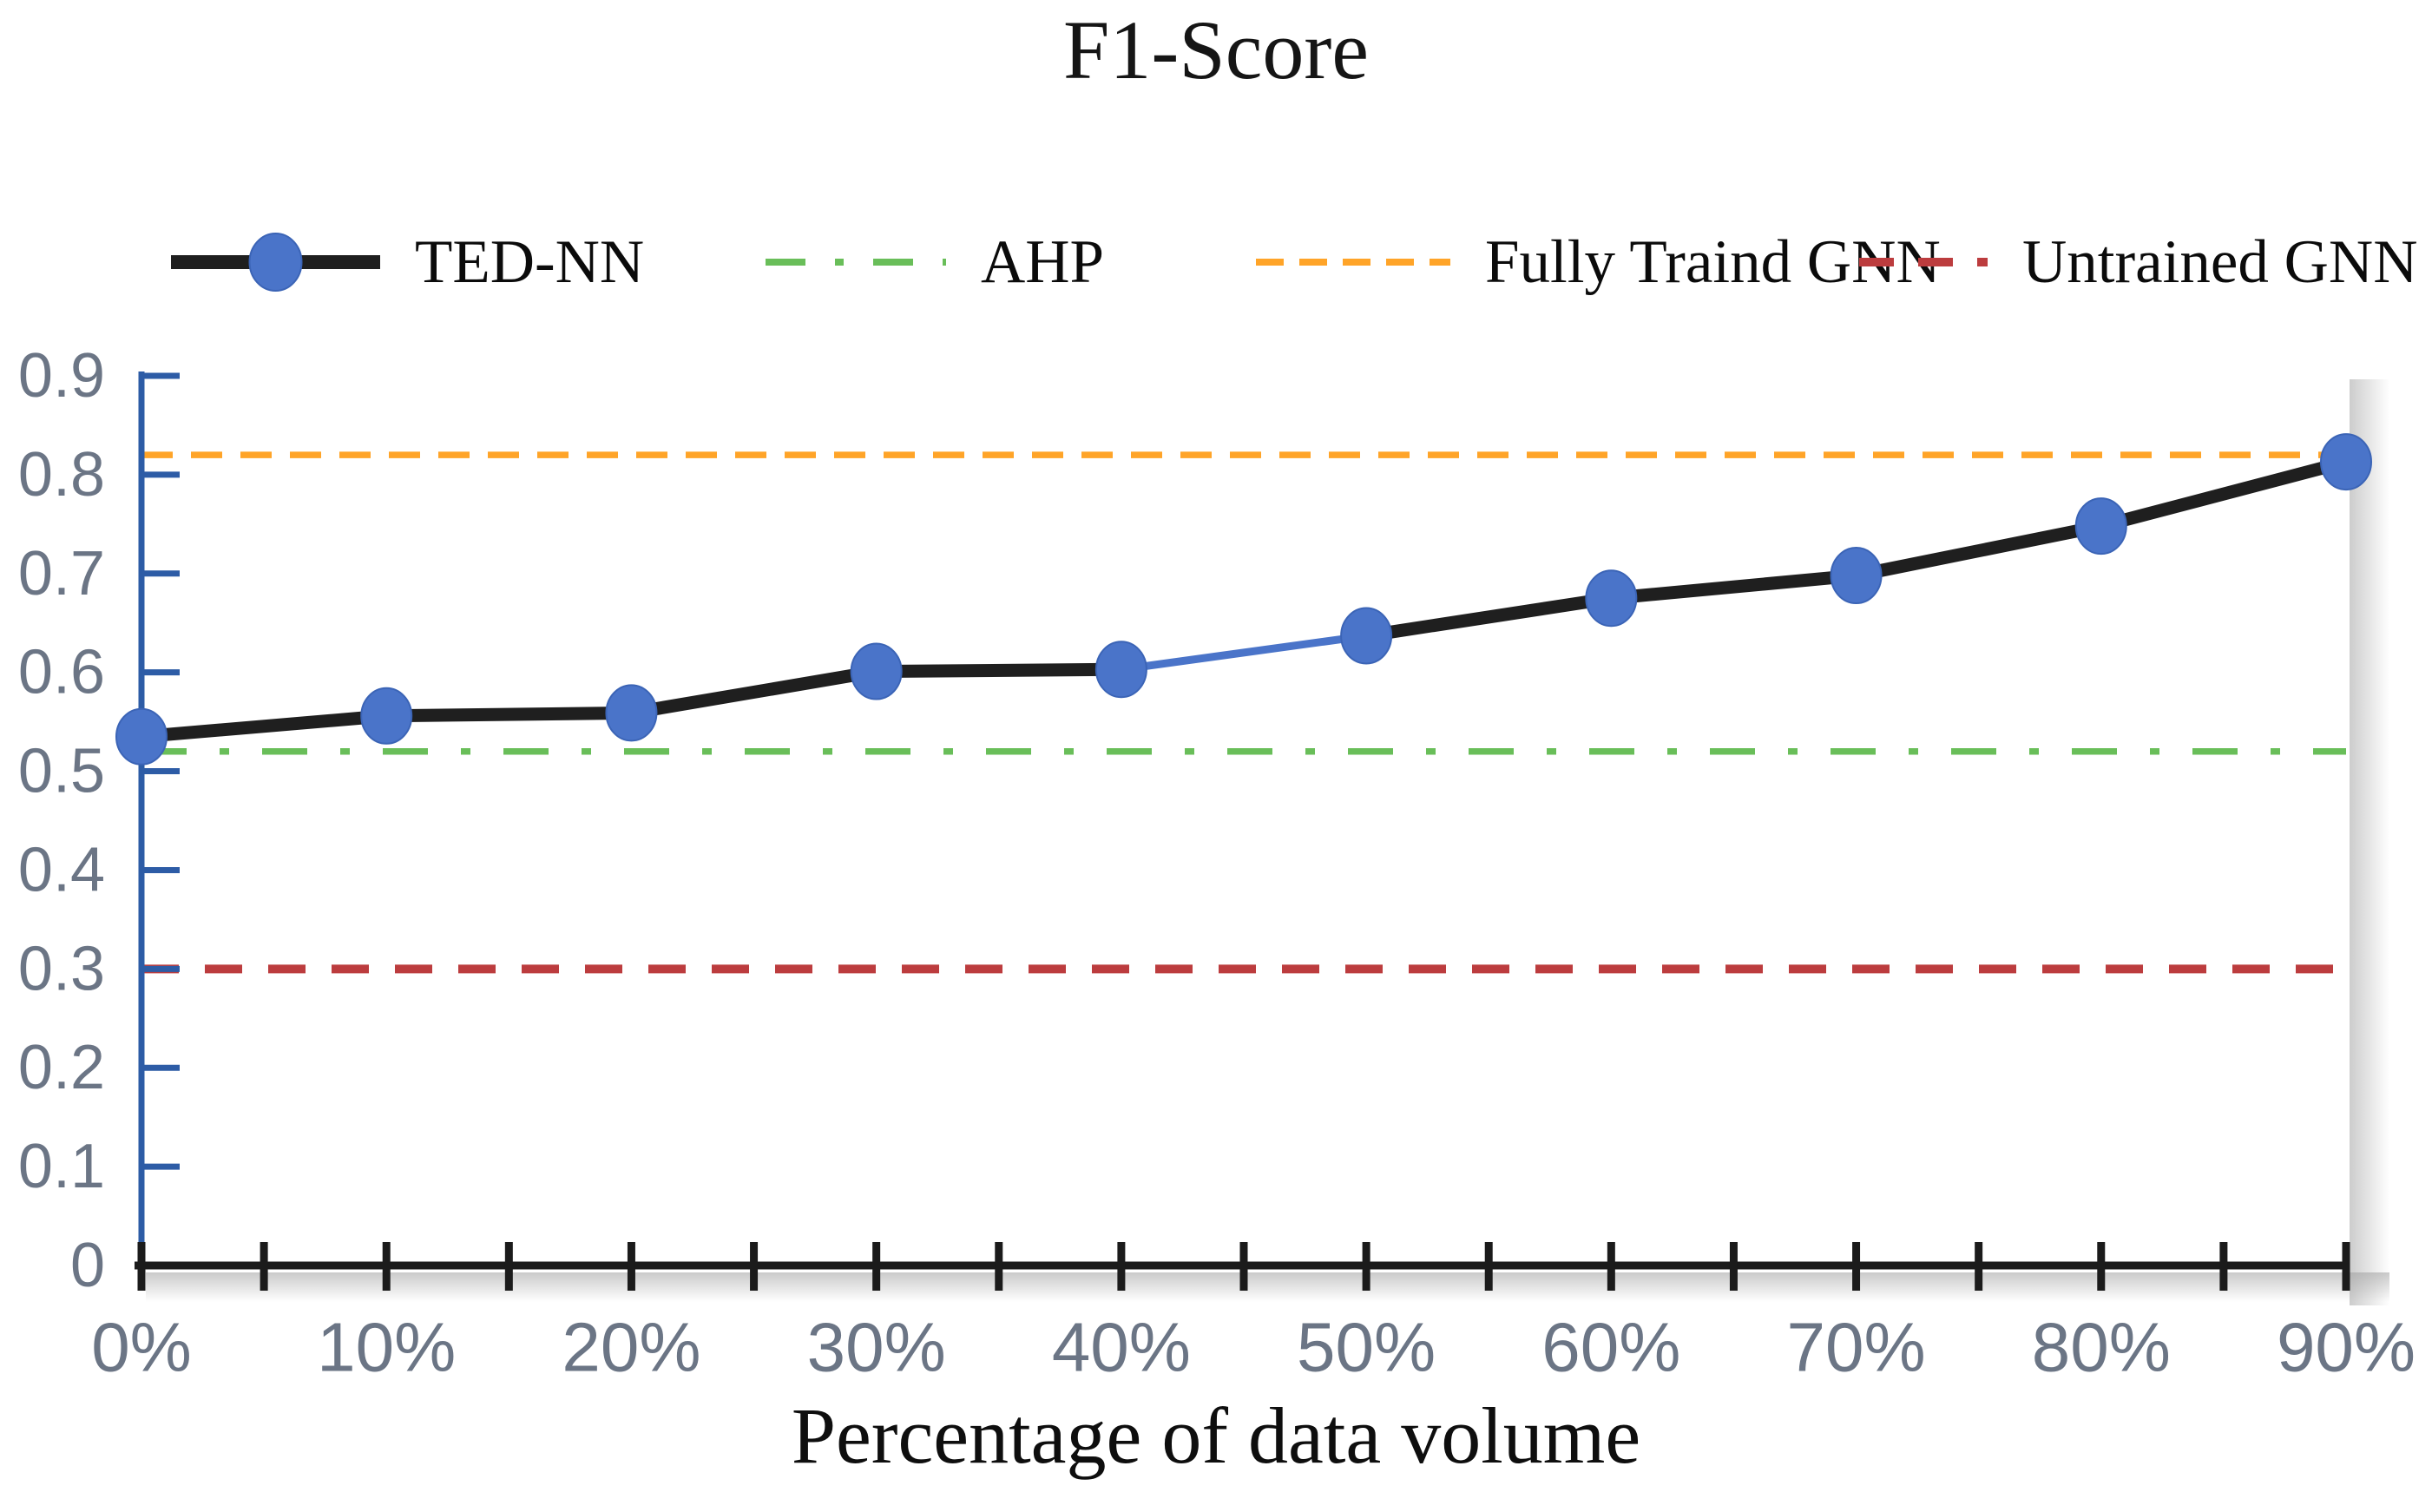 This screenshot has width=2432, height=1512. I want to click on y-tick-label-0.6: 0.6, so click(62, 672).